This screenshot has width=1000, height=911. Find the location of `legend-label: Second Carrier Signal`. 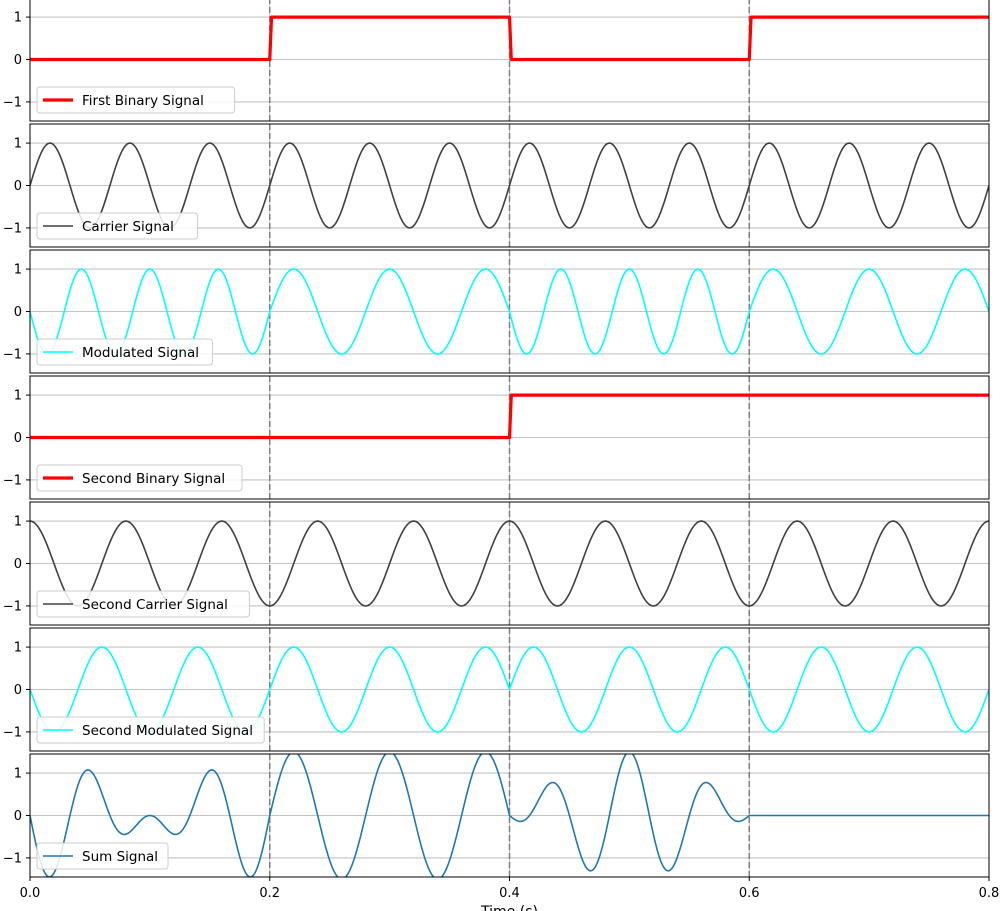

legend-label: Second Carrier Signal is located at coordinates (155, 605).